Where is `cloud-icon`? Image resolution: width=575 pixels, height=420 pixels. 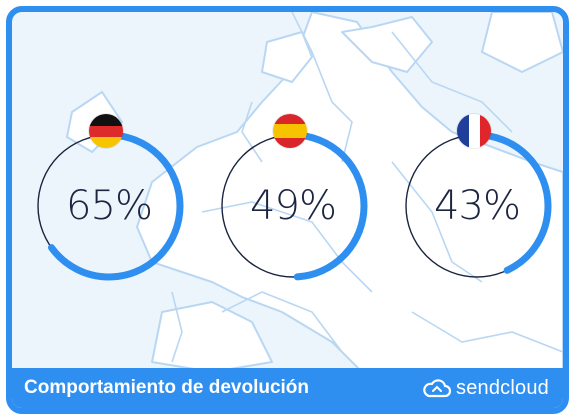 cloud-icon is located at coordinates (437, 388).